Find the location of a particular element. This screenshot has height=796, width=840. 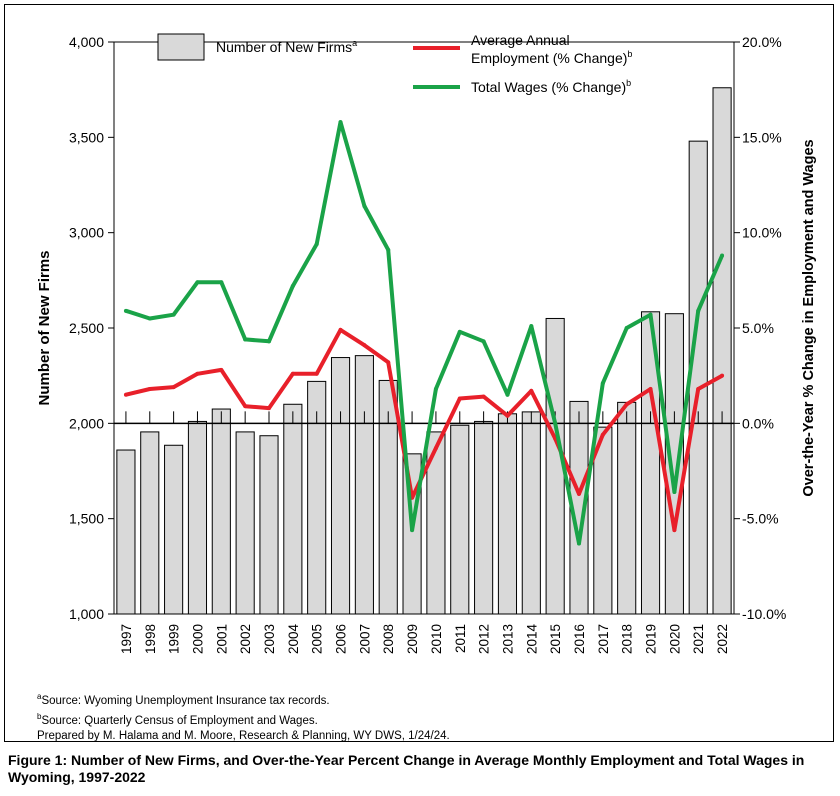

wages-point-2022 is located at coordinates (722, 255).